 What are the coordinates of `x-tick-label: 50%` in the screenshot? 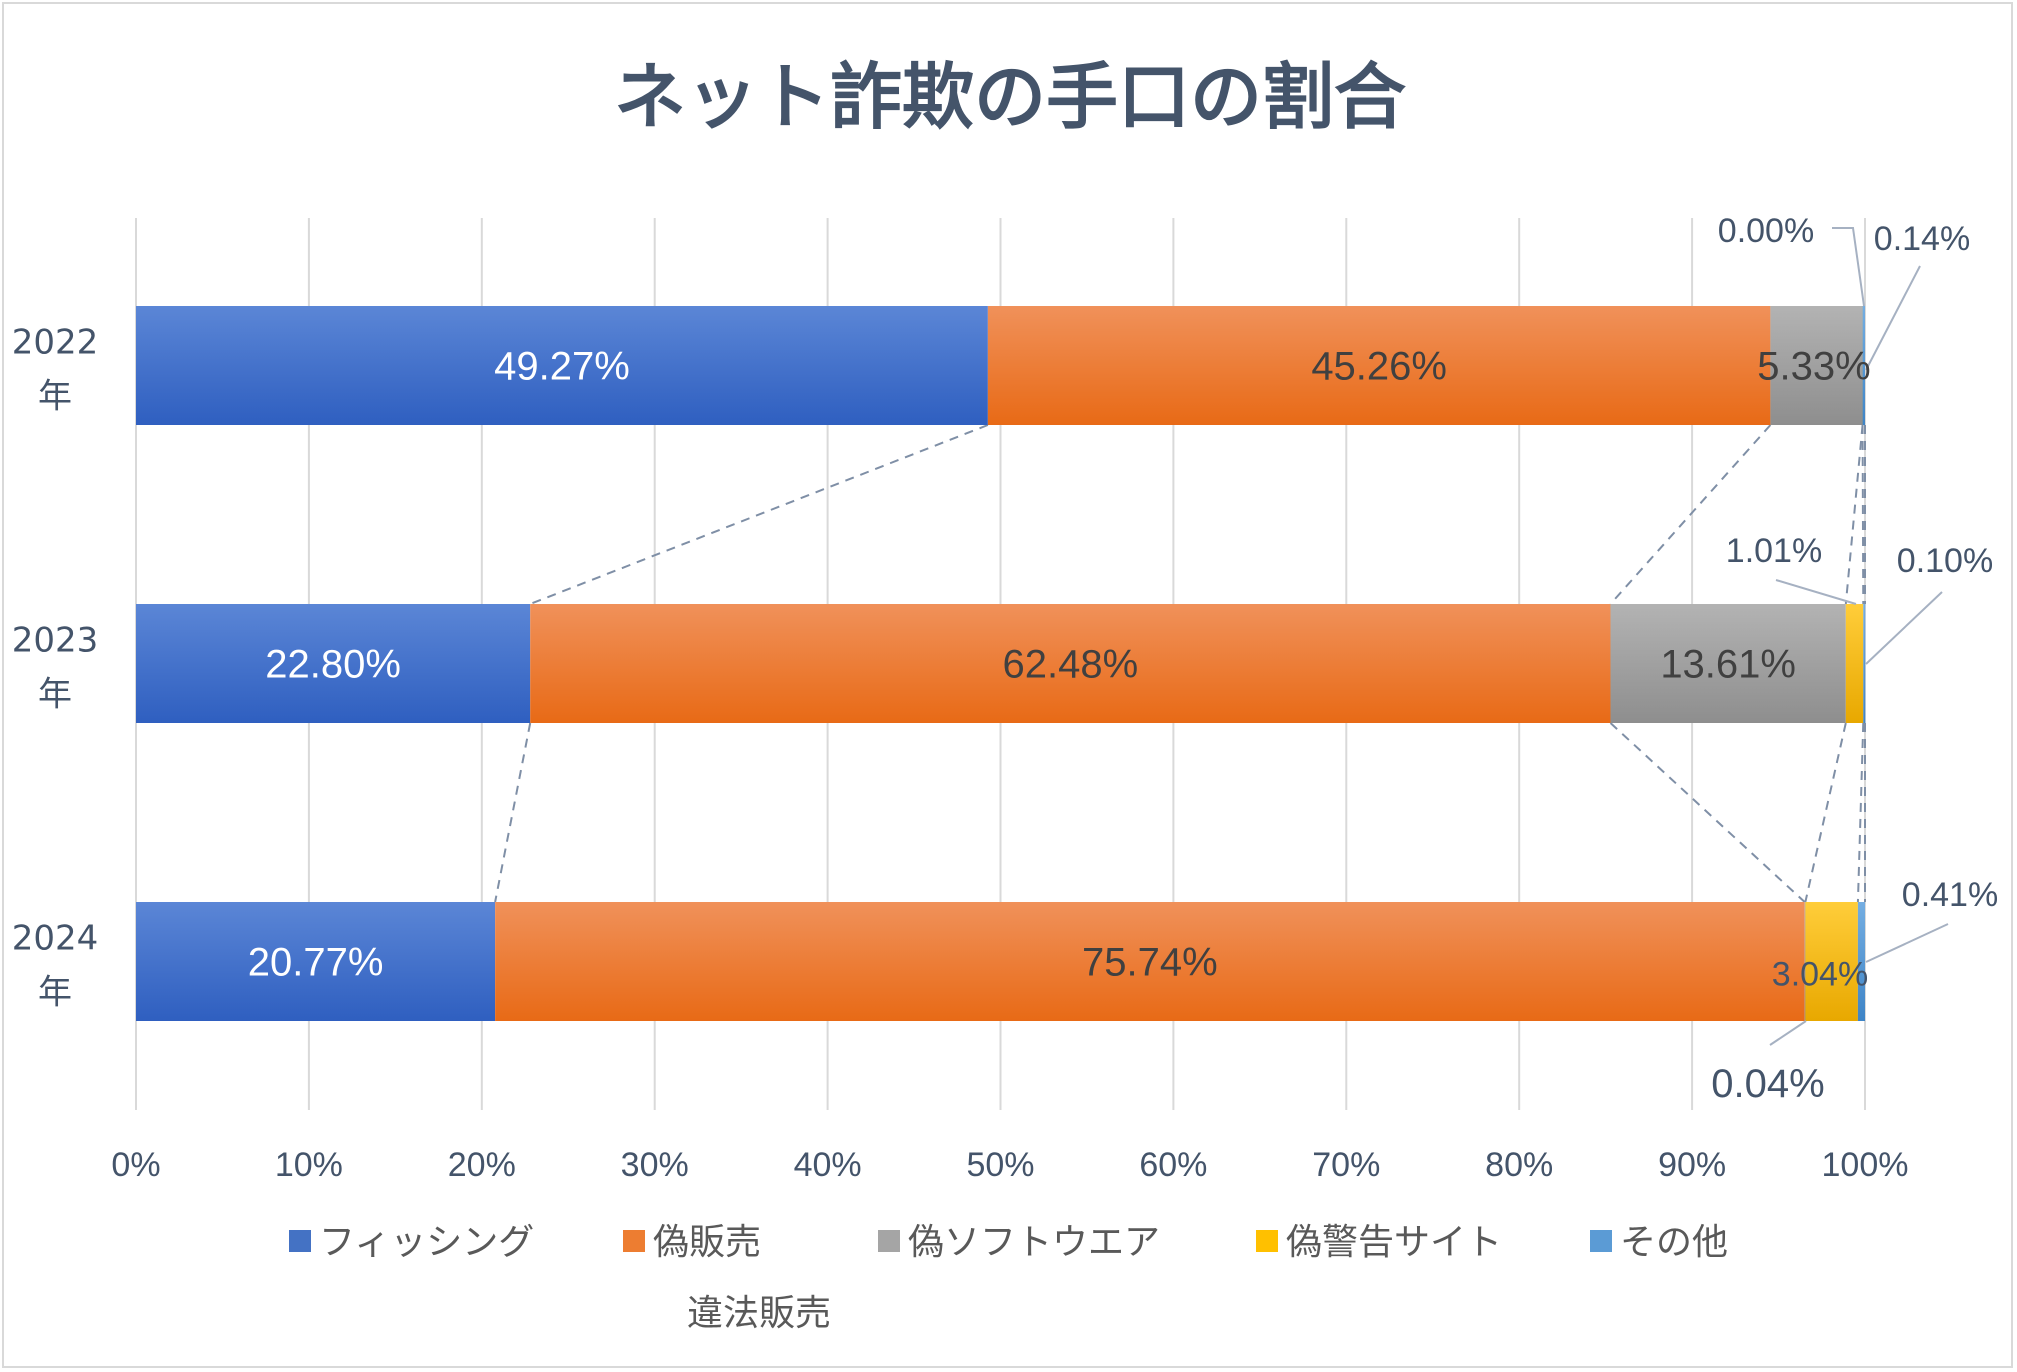 It's located at (1000, 1165).